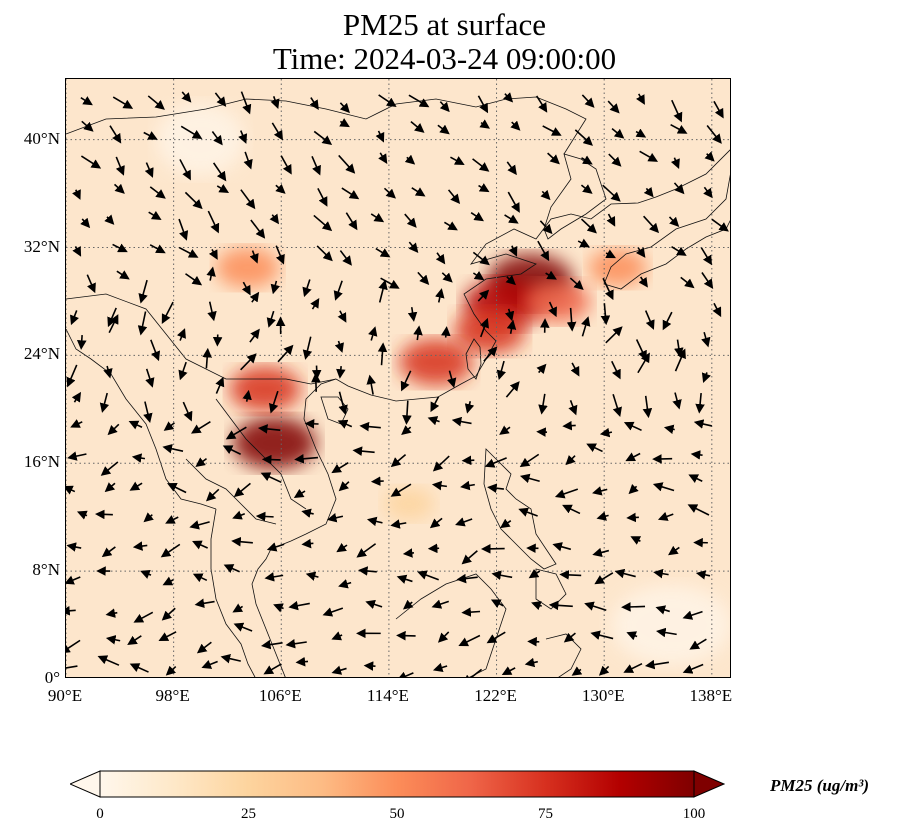 Image resolution: width=905 pixels, height=836 pixels. What do you see at coordinates (563, 655) in the screenshot?
I see `coastline-sulawesi` at bounding box center [563, 655].